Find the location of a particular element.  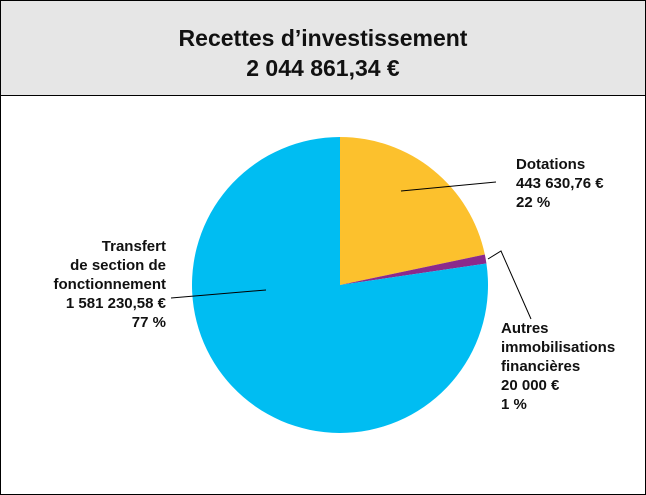

percent-label: 22 % is located at coordinates (533, 202).